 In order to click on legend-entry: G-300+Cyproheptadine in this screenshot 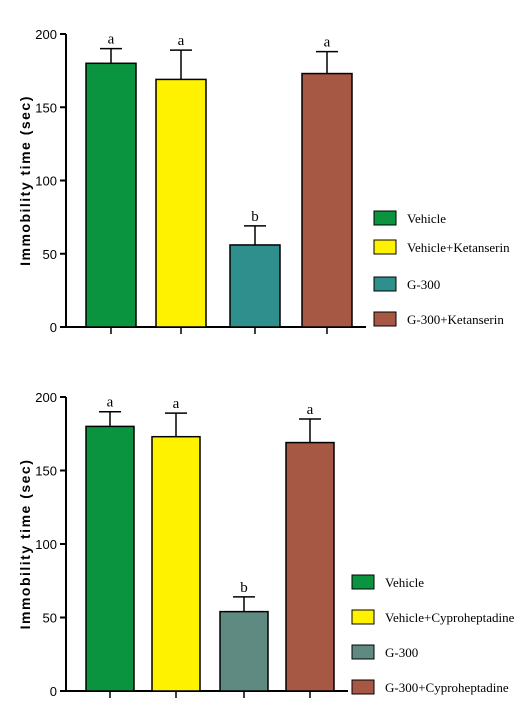, I will do `click(447, 687)`.